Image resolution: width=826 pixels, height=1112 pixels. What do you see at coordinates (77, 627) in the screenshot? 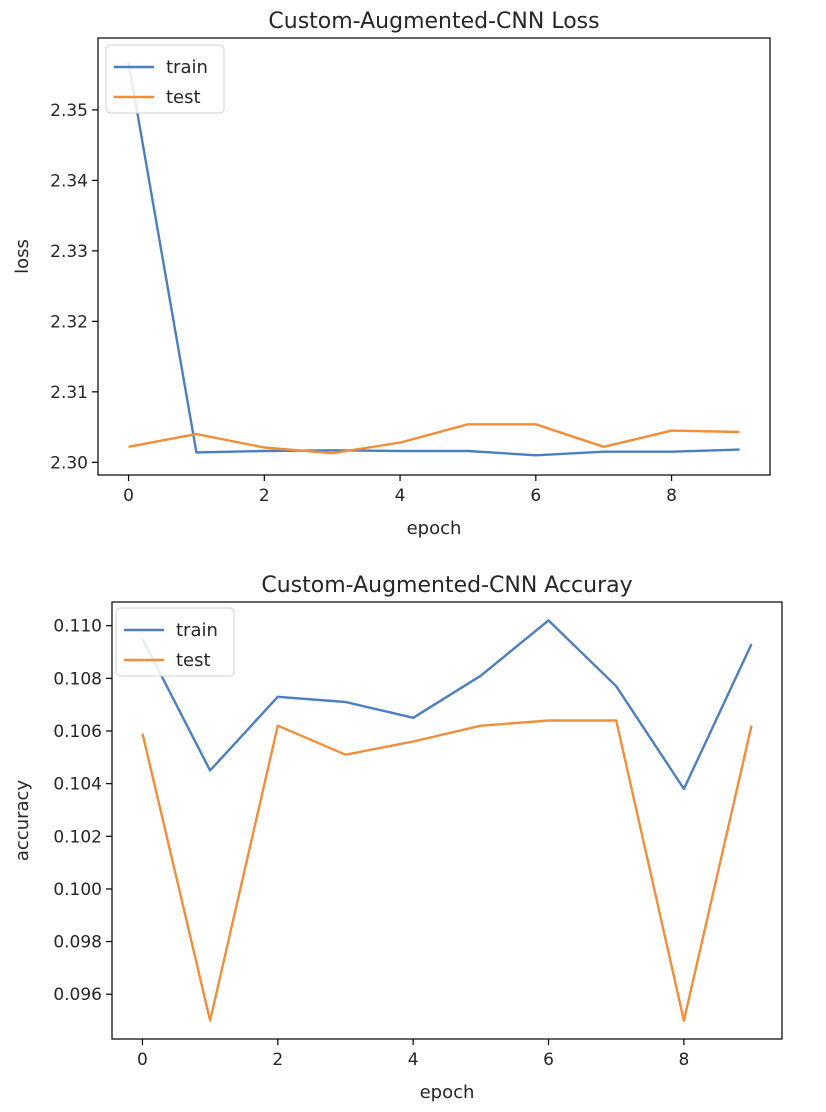
I see `y-tick-label: 0.110` at bounding box center [77, 627].